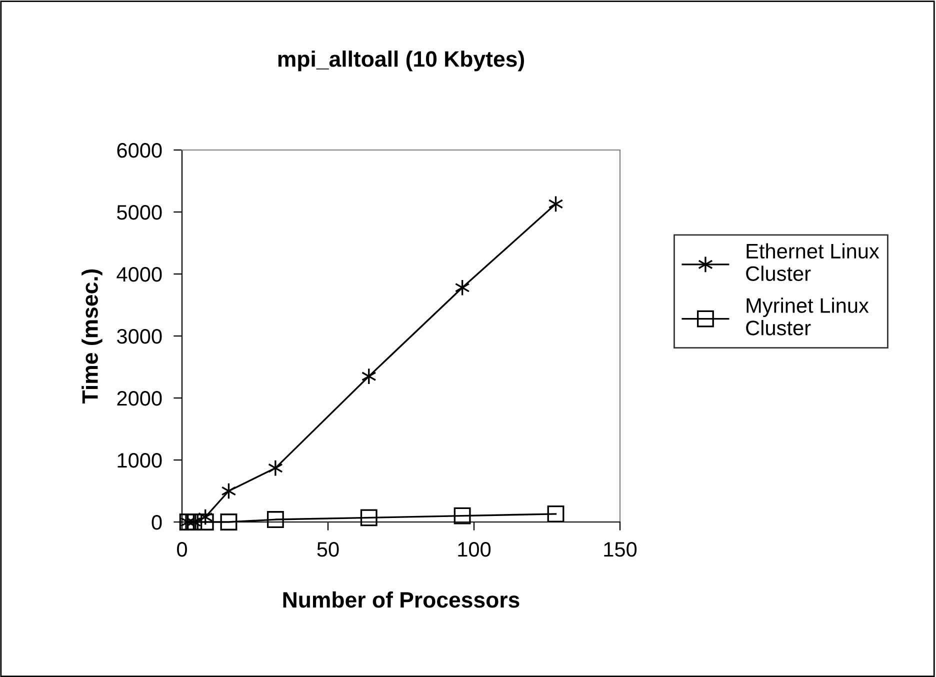  I want to click on x-axis-title: Number of Processors, so click(401, 599).